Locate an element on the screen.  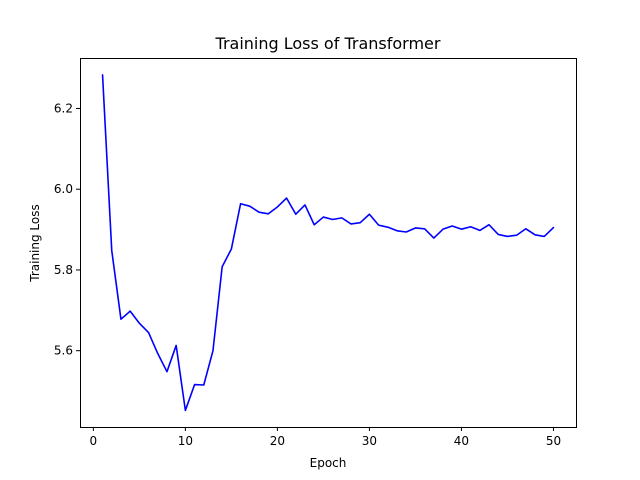
x-tick-label: 20 is located at coordinates (277, 441).